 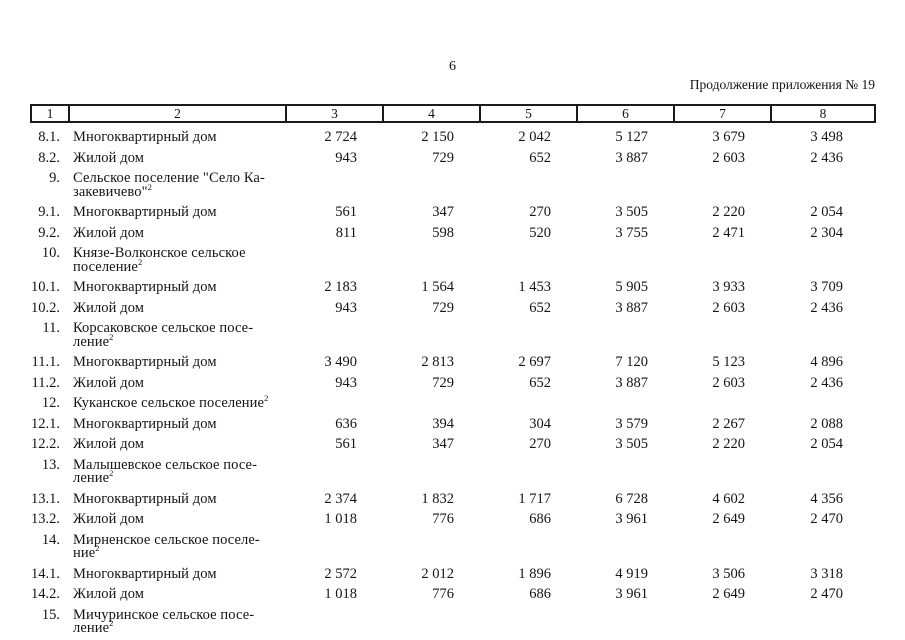 What do you see at coordinates (453, 594) in the screenshot?
I see `table-row: 14.2. Жилой дом 1 018 776 686 3 961 2 649 2 470` at bounding box center [453, 594].